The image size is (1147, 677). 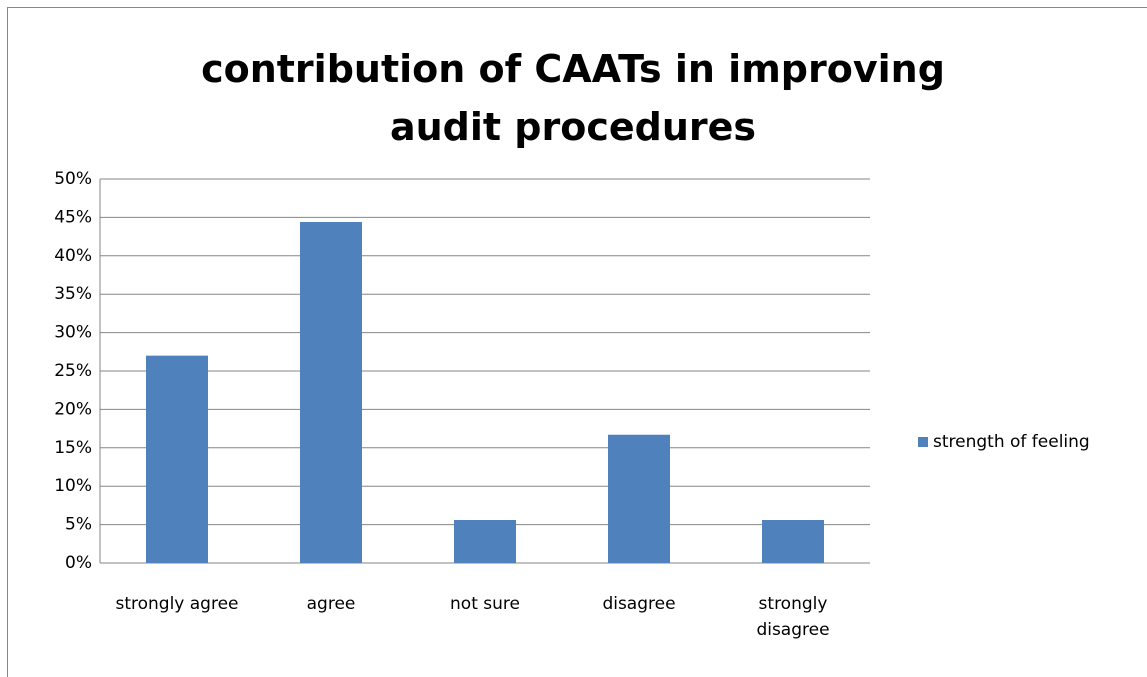 I want to click on legend-swatch, so click(x=923, y=442).